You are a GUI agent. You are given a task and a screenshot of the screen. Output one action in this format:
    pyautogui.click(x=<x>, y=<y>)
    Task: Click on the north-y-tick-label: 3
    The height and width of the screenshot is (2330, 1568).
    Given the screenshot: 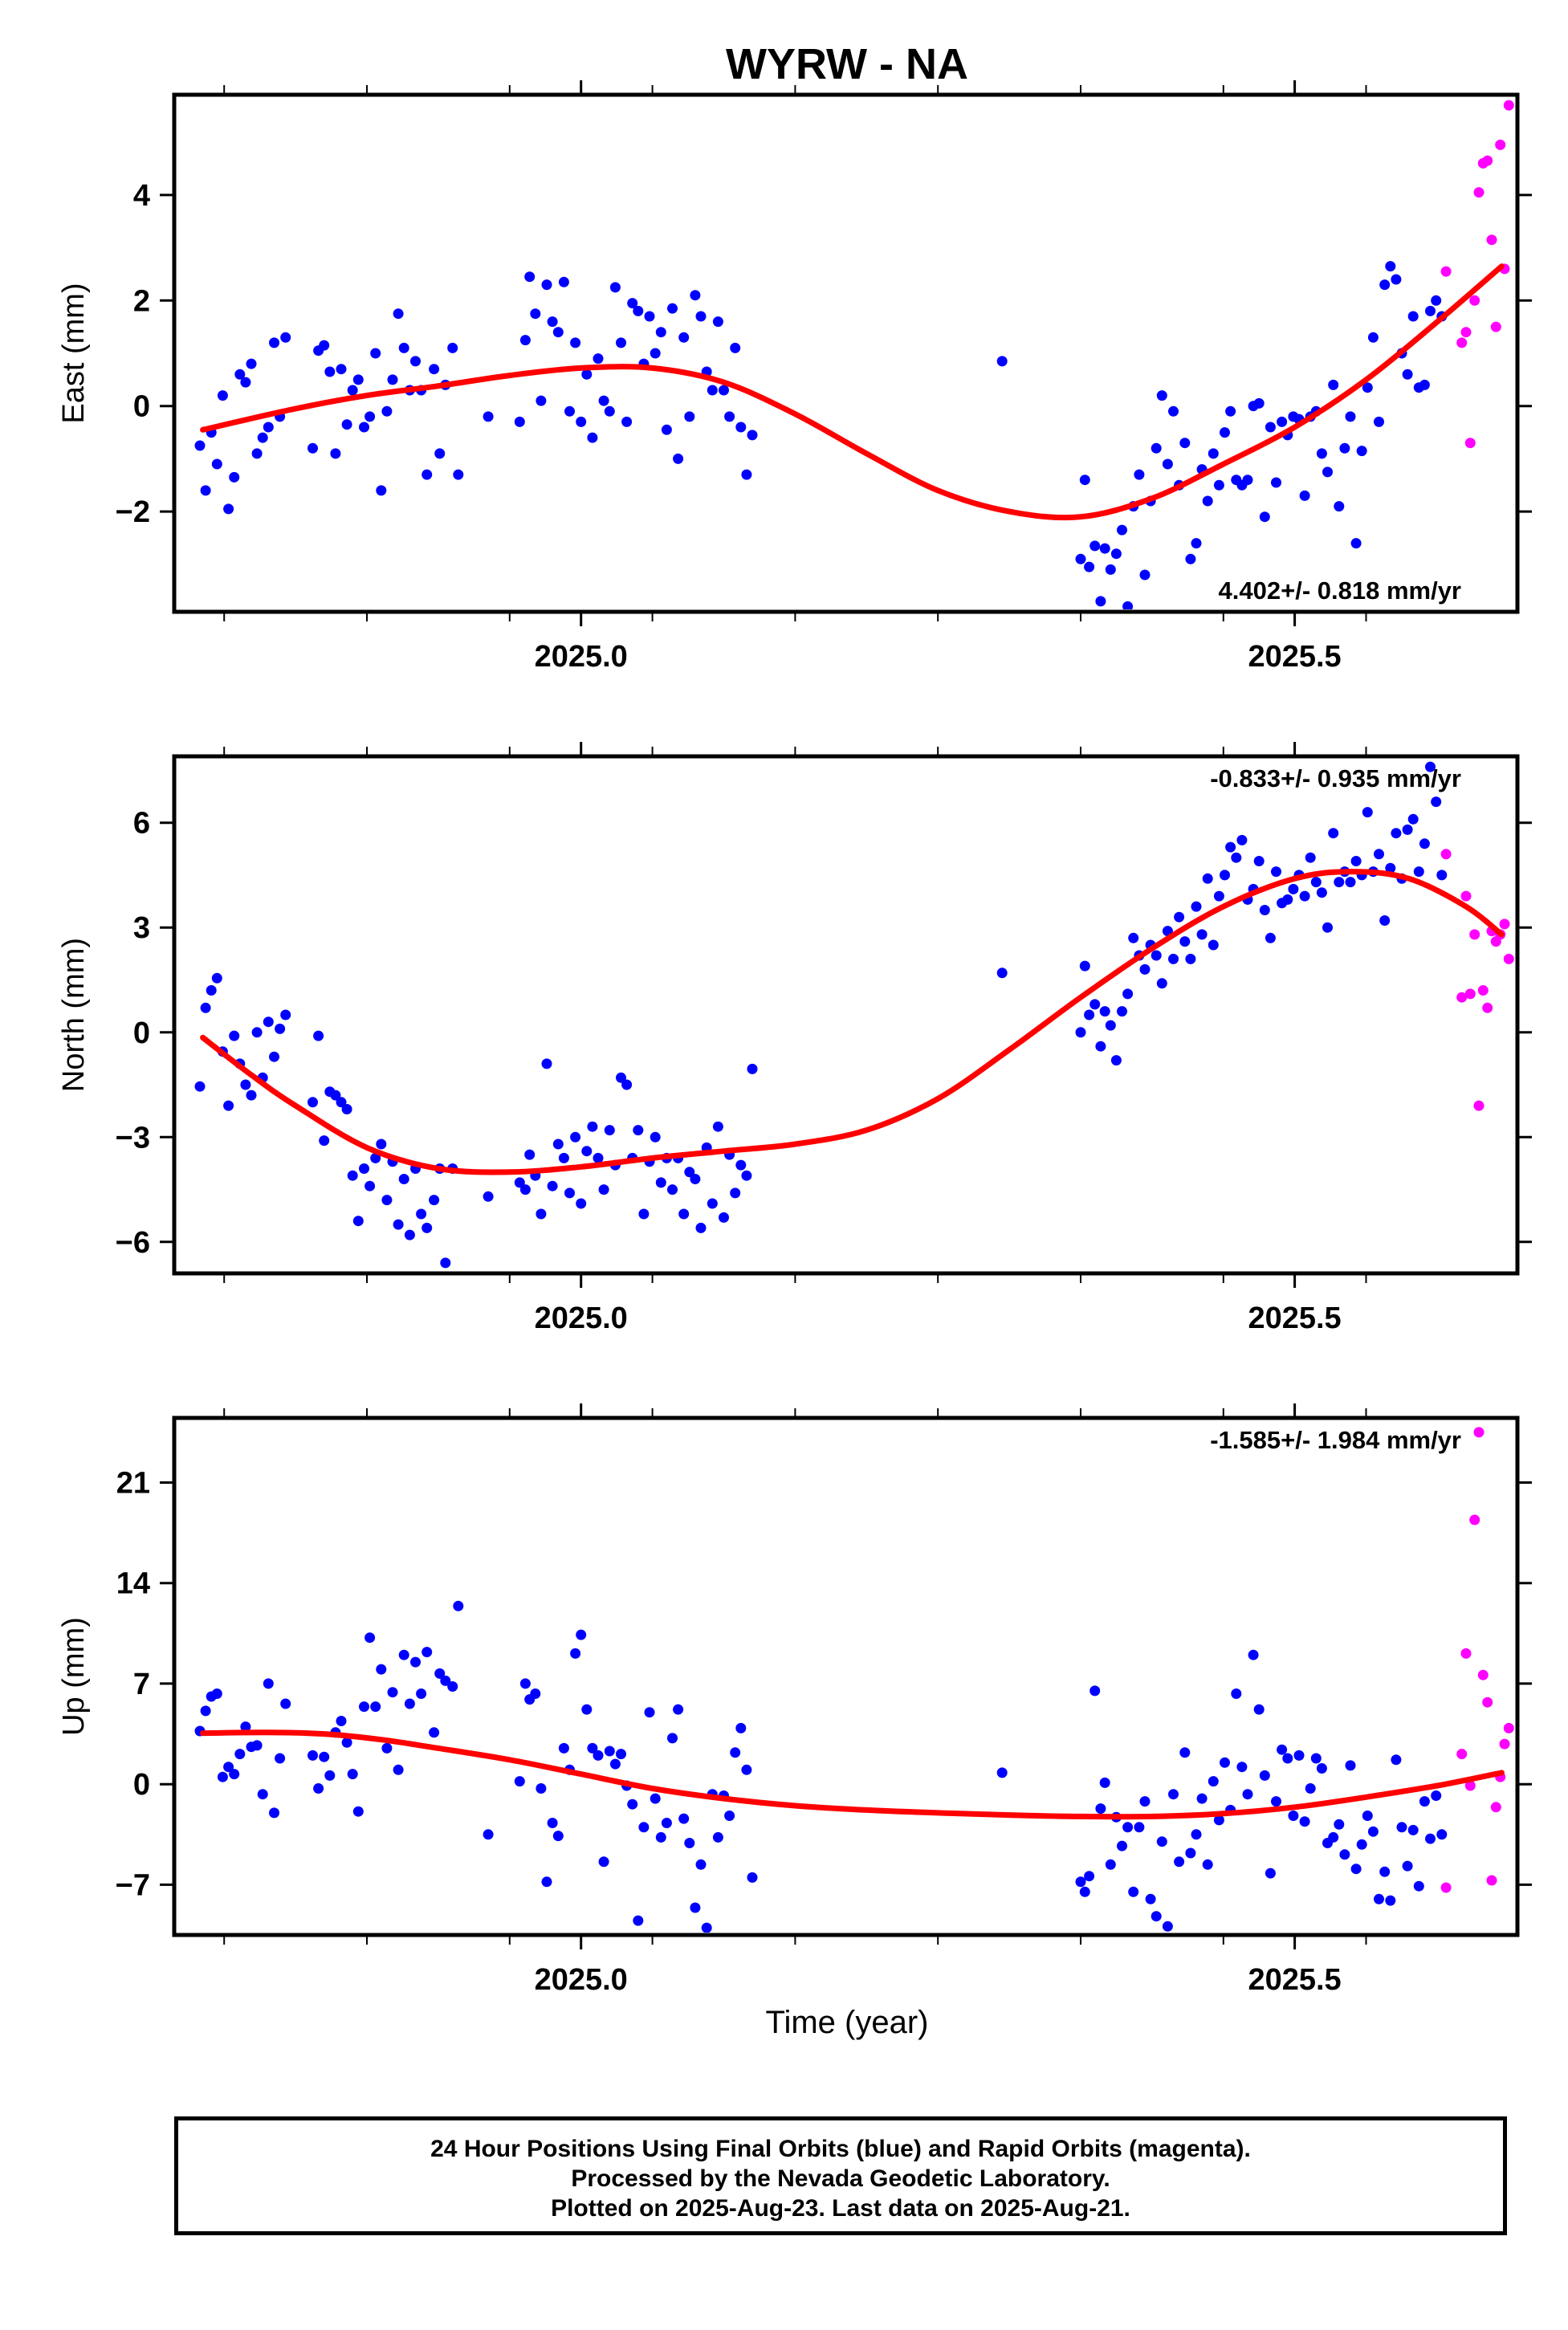 What is the action you would take?
    pyautogui.click(x=141, y=928)
    